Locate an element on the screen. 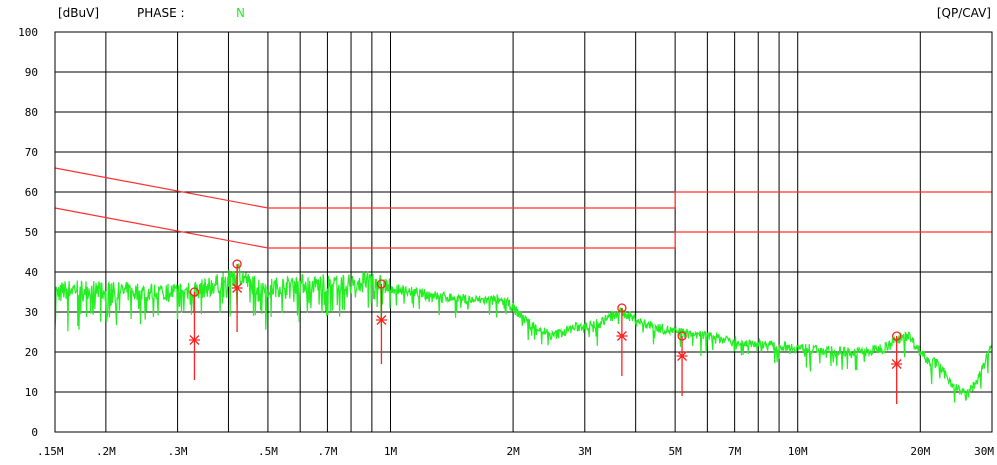  phase-label: PHASE : is located at coordinates (161, 13).